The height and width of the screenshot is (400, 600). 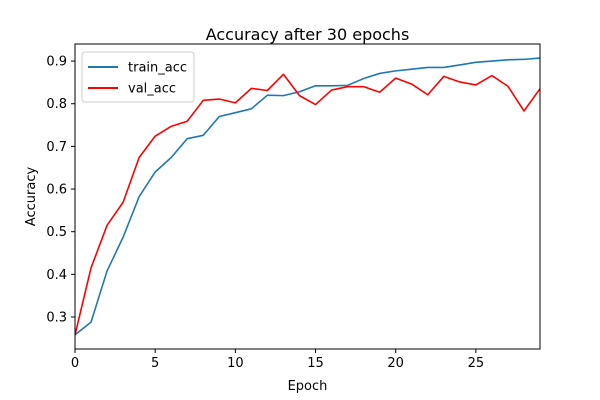 I want to click on y-tick-label: 0.9, so click(x=56, y=62).